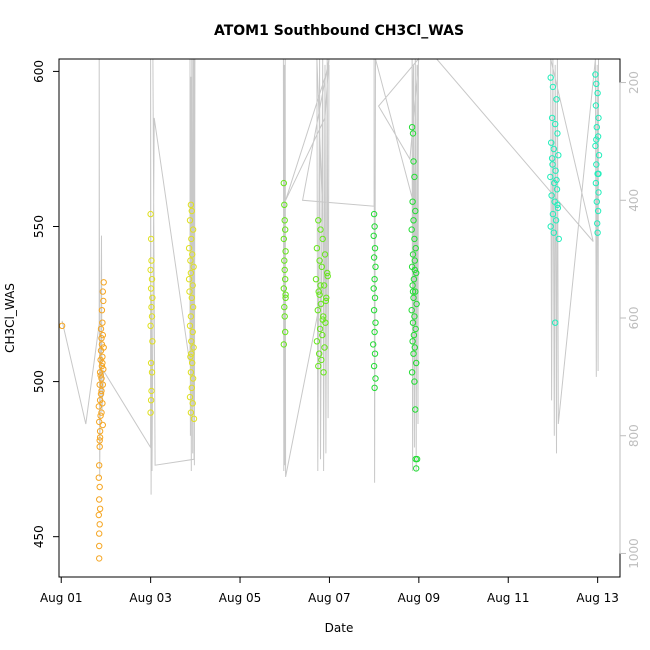 Image resolution: width=650 pixels, height=650 pixels. Describe the element at coordinates (634, 435) in the screenshot. I see `y2-tick-label: 800` at that location.